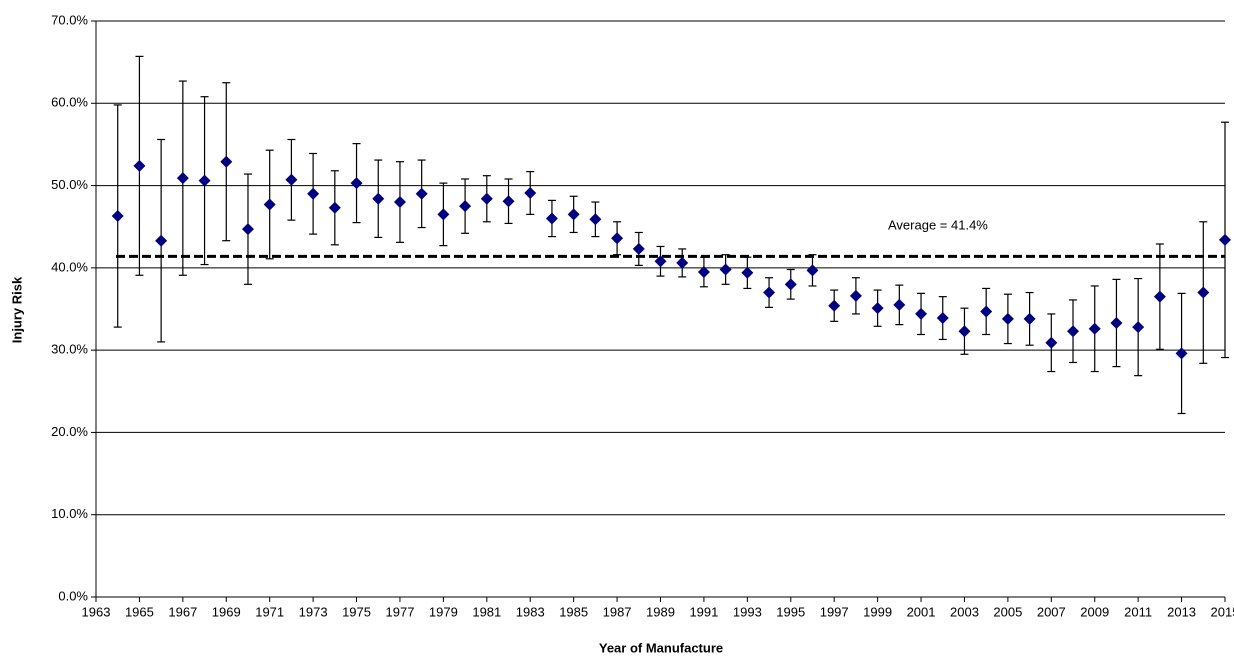 This screenshot has width=1234, height=657. What do you see at coordinates (938, 224) in the screenshot?
I see `annotation: Average = 41.4%` at bounding box center [938, 224].